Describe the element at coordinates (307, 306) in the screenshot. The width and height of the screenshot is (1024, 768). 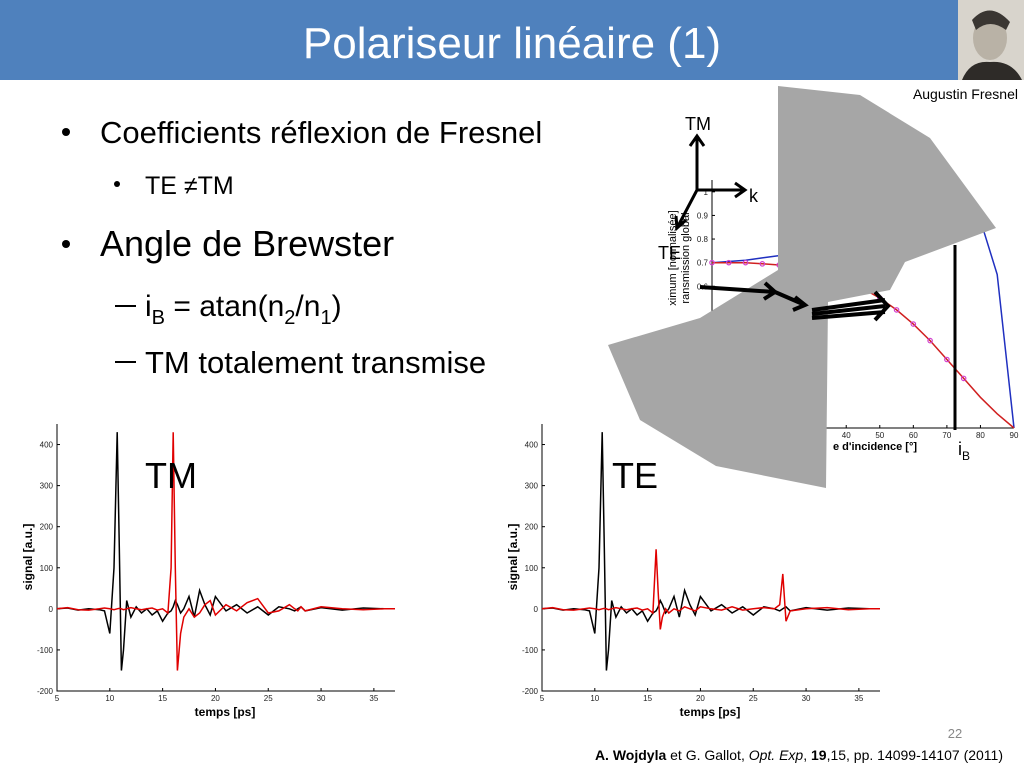
I see `formula-part: /n` at that location.